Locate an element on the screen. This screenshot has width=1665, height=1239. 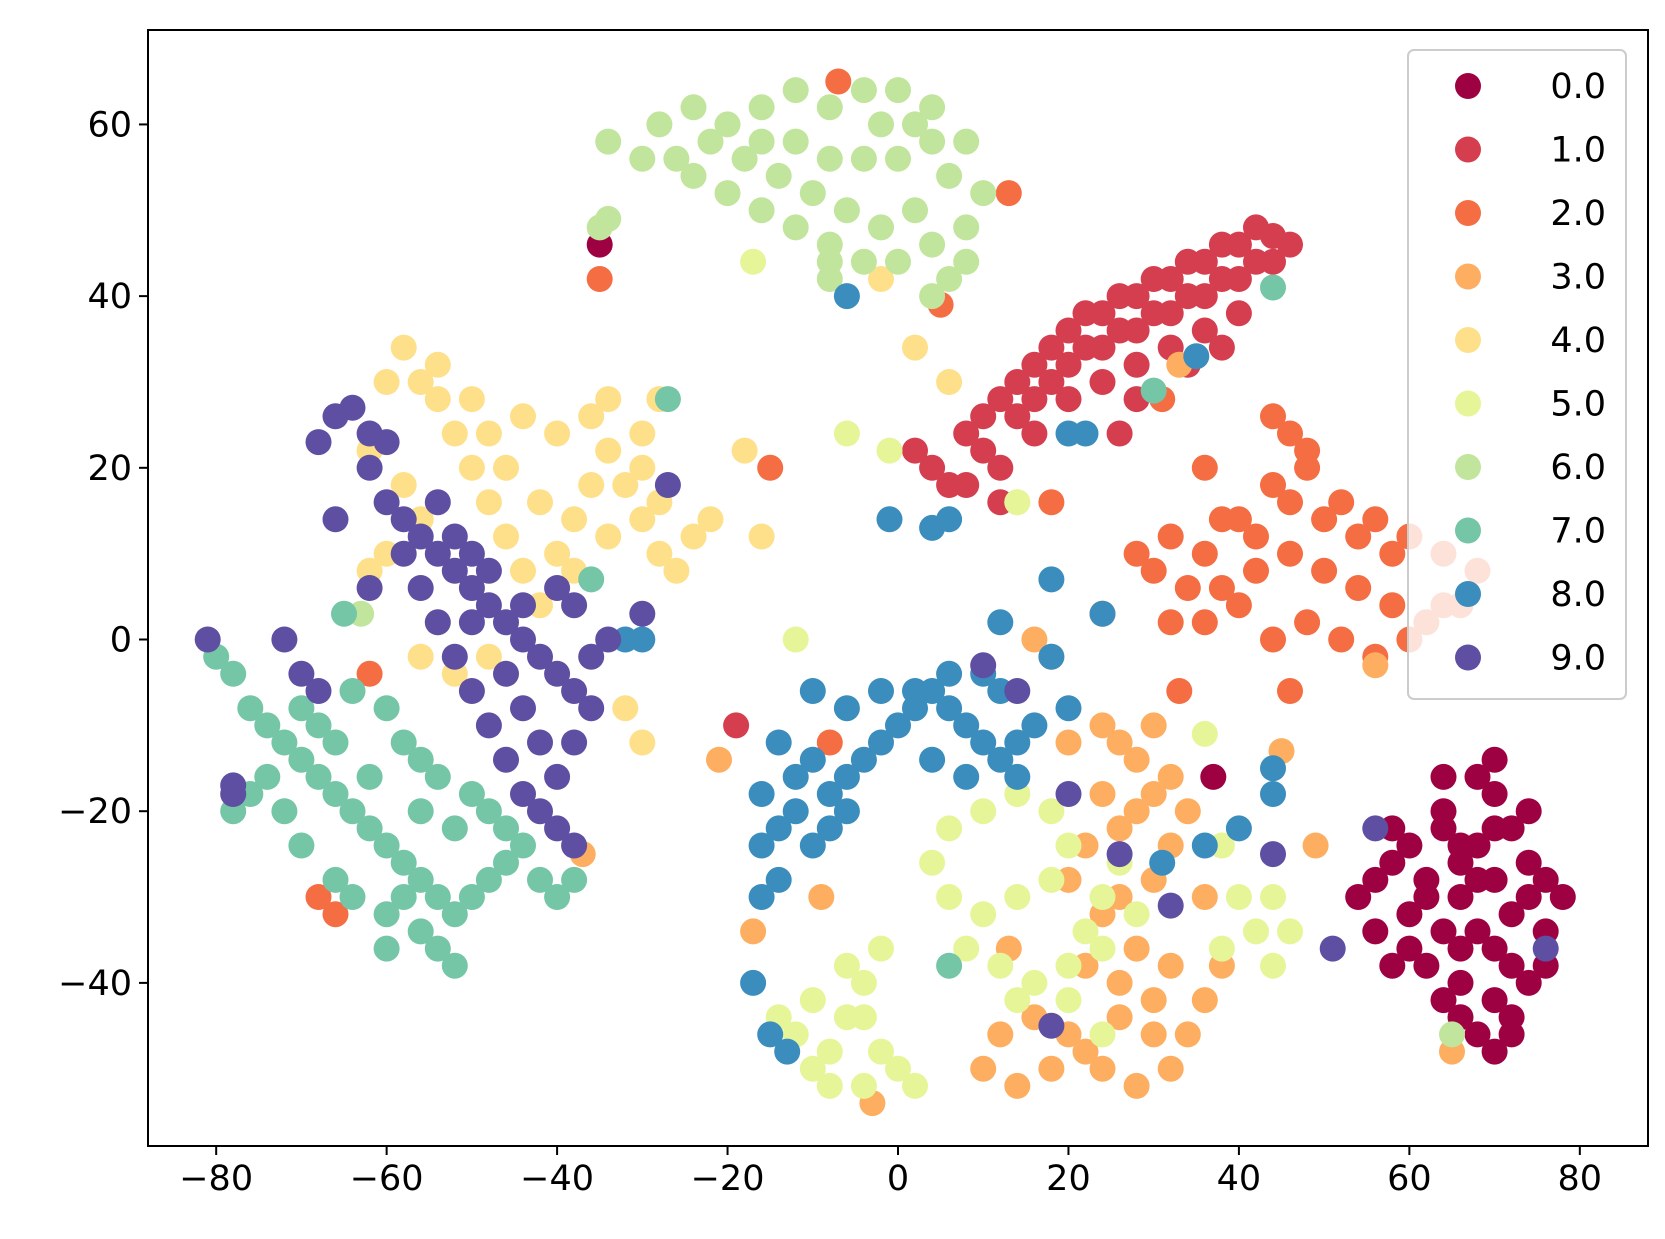
legend-label: 2.0 is located at coordinates (1578, 214).